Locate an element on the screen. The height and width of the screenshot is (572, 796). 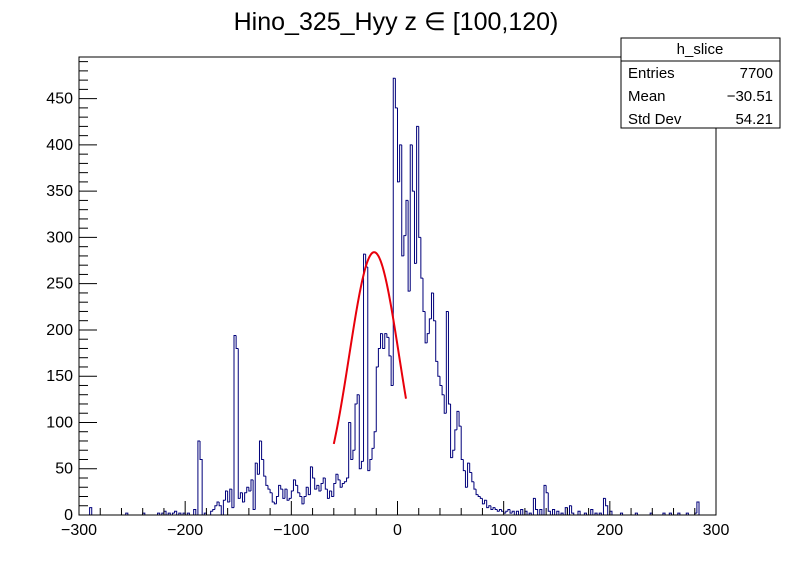
x-tick-label: 200 is located at coordinates (609, 530).